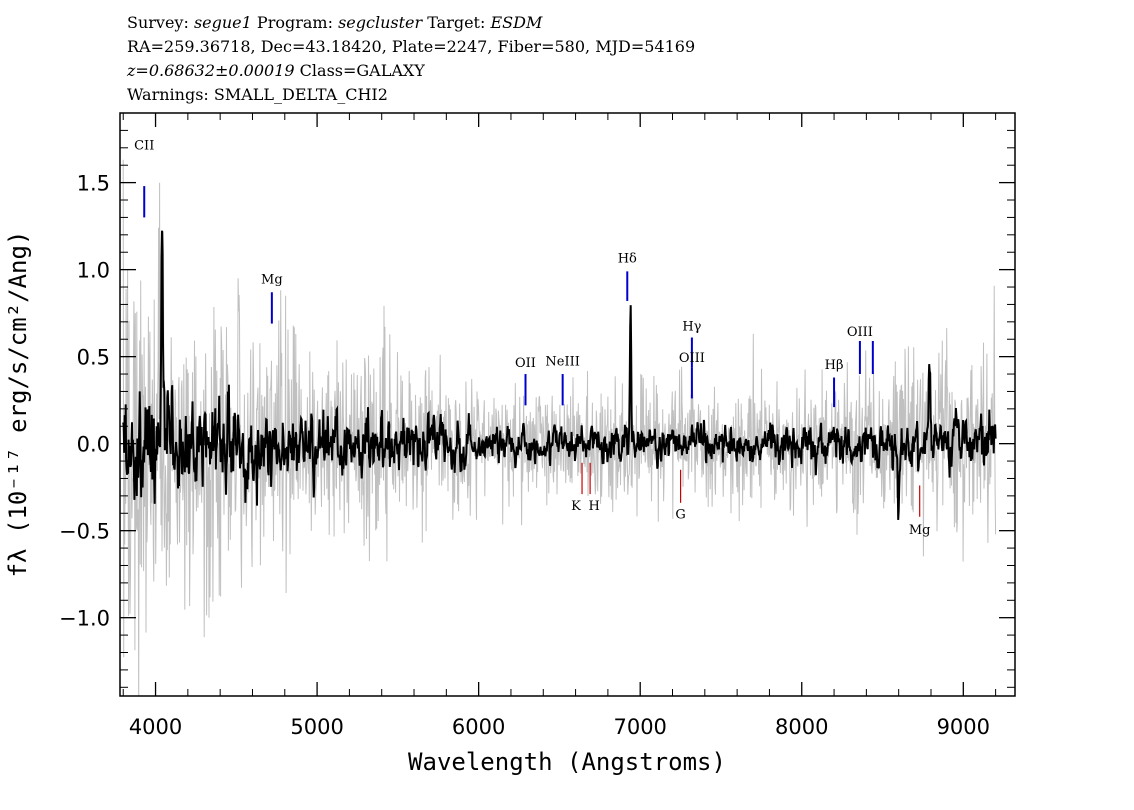 The image size is (1134, 810). Describe the element at coordinates (93, 358) in the screenshot. I see `y-tick-label: 0.5` at that location.